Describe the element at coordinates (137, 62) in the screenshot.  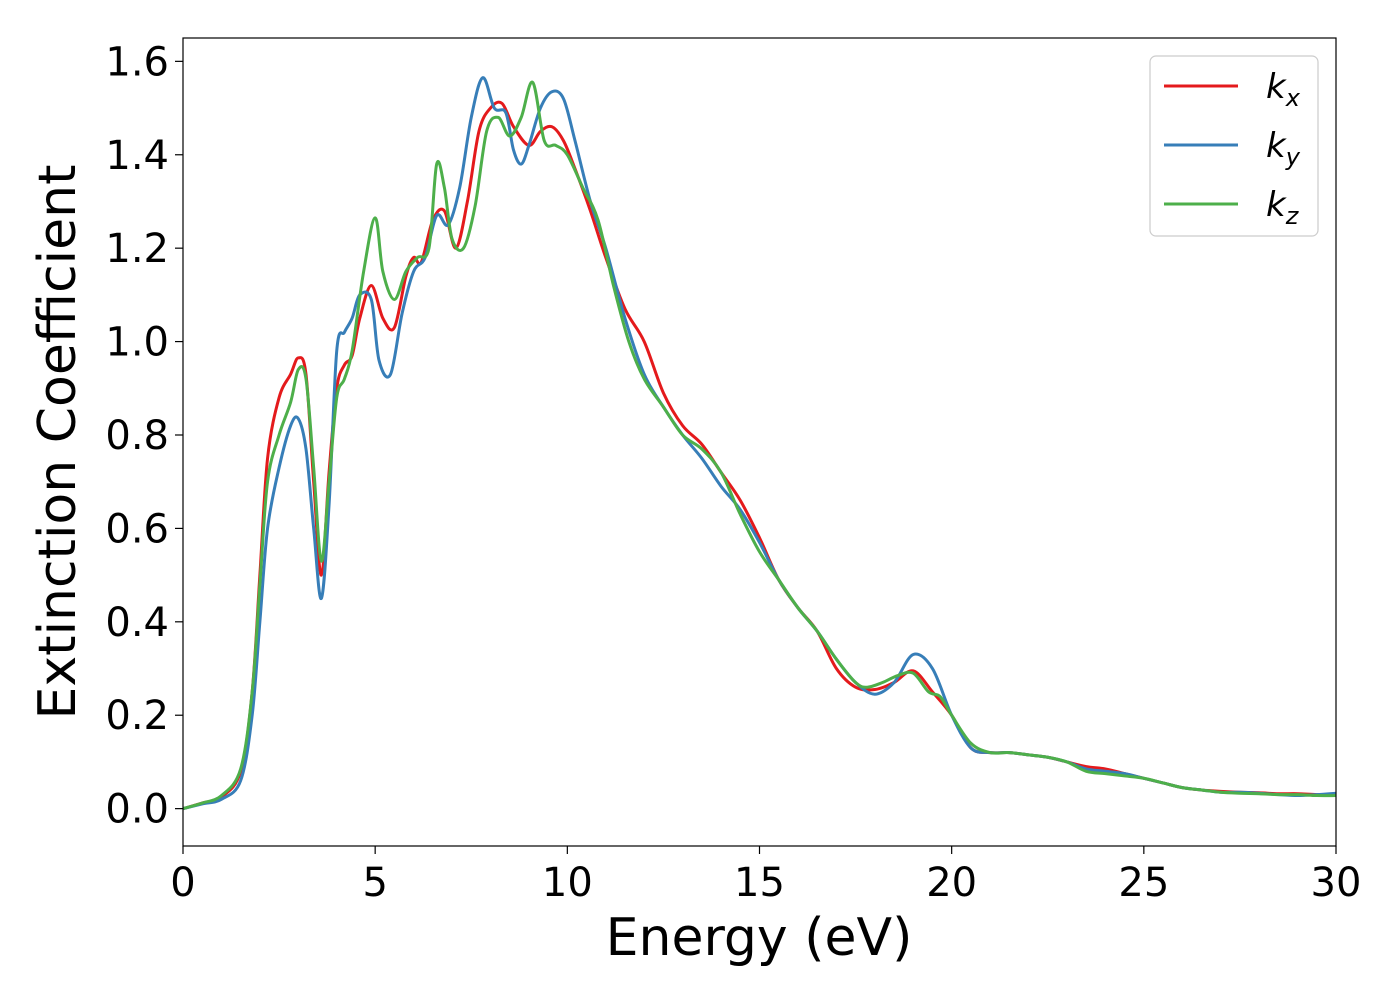
I see `y-tick-label: 1.6` at that location.